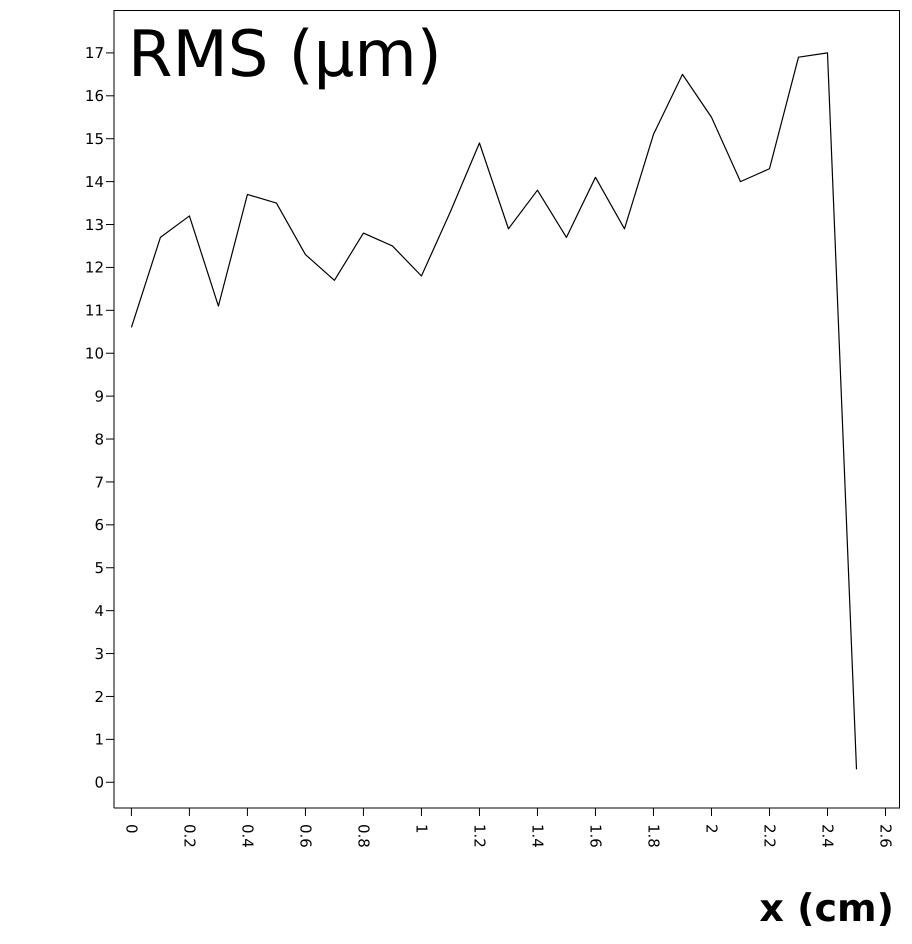 This screenshot has height=944, width=912. I want to click on y-tick-label: 3, so click(99, 653).